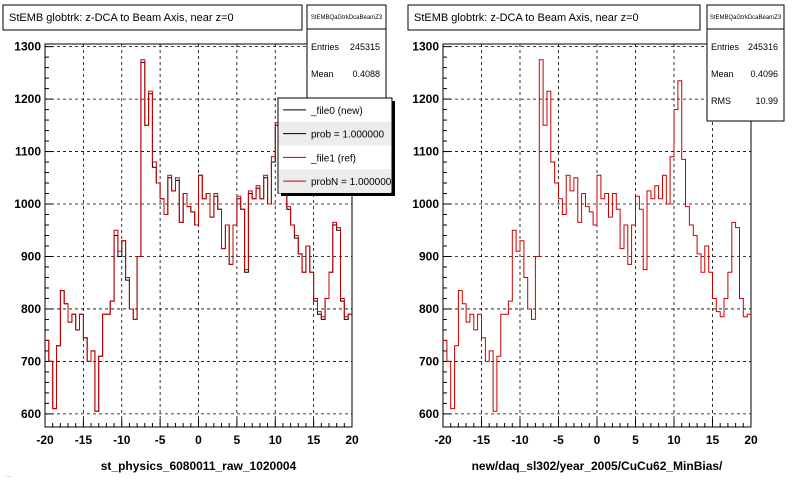 This screenshot has width=800, height=480. Describe the element at coordinates (336, 111) in the screenshot. I see `legend-label: _file0 (new)` at that location.